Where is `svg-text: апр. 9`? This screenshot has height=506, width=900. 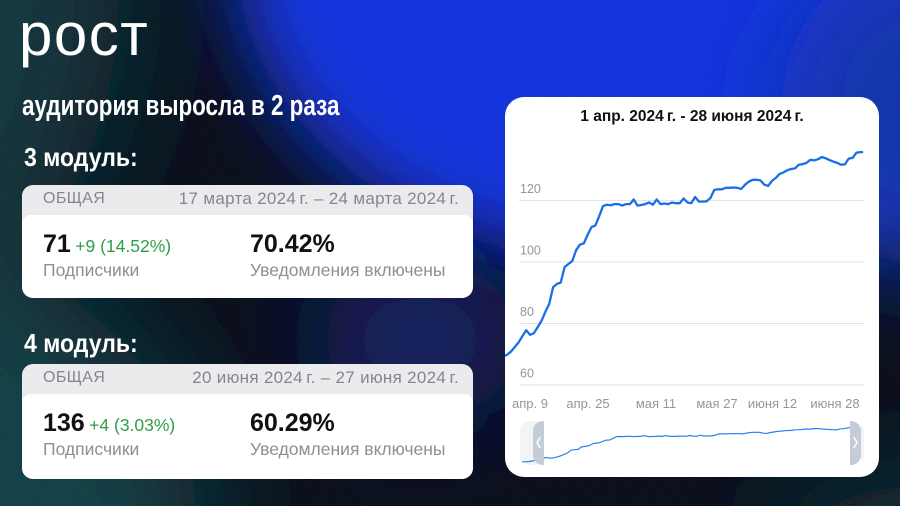
svg-text: апр. 9 is located at coordinates (530, 403).